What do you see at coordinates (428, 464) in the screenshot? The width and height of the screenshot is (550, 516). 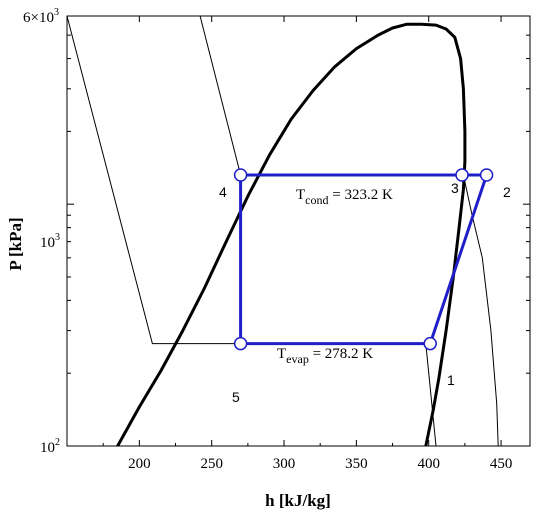 I see `x-tick-label-400: 400` at bounding box center [428, 464].